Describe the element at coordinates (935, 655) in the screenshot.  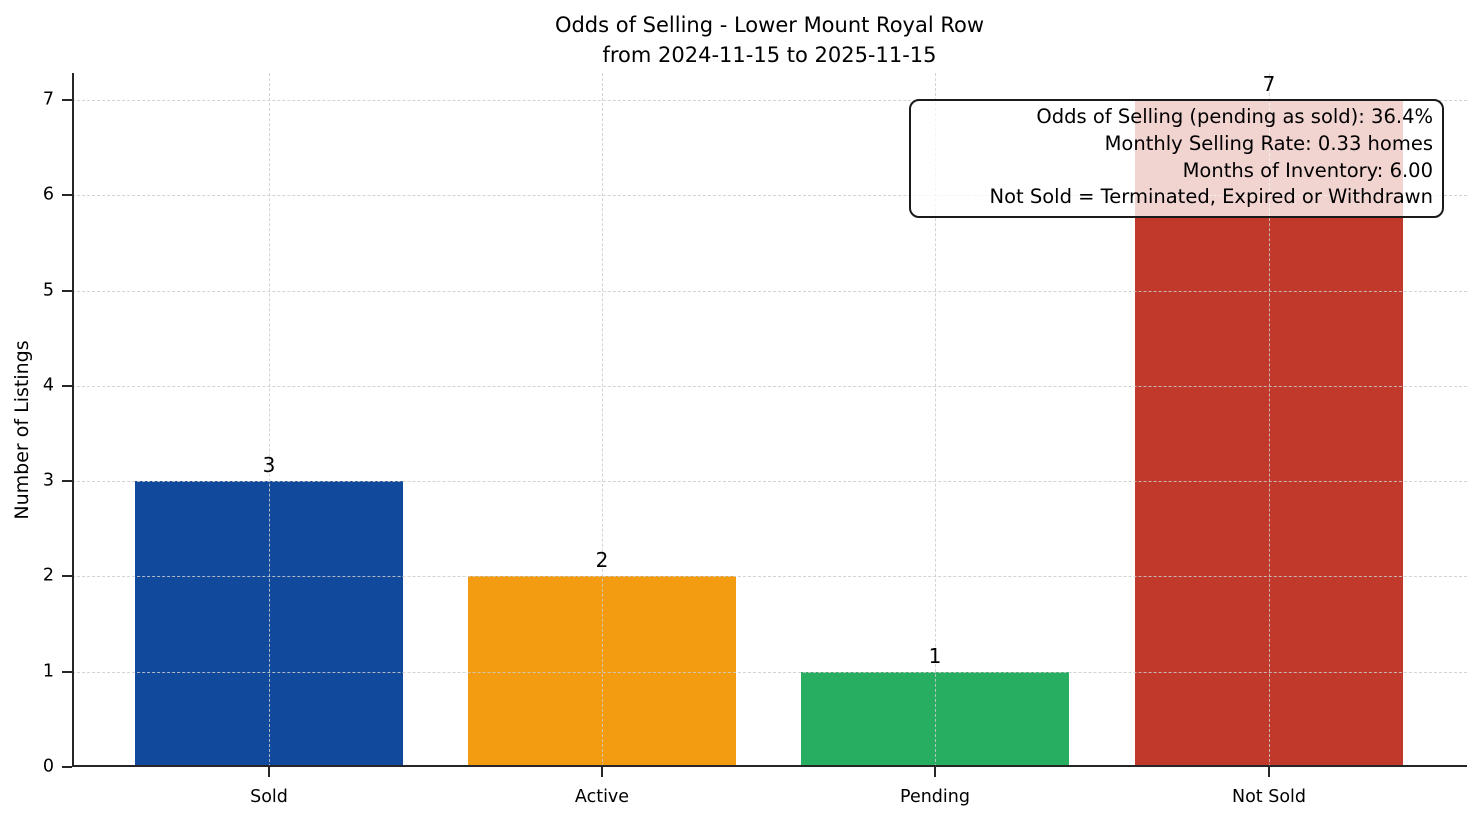
I see `bar-value-label-pending: 1` at that location.